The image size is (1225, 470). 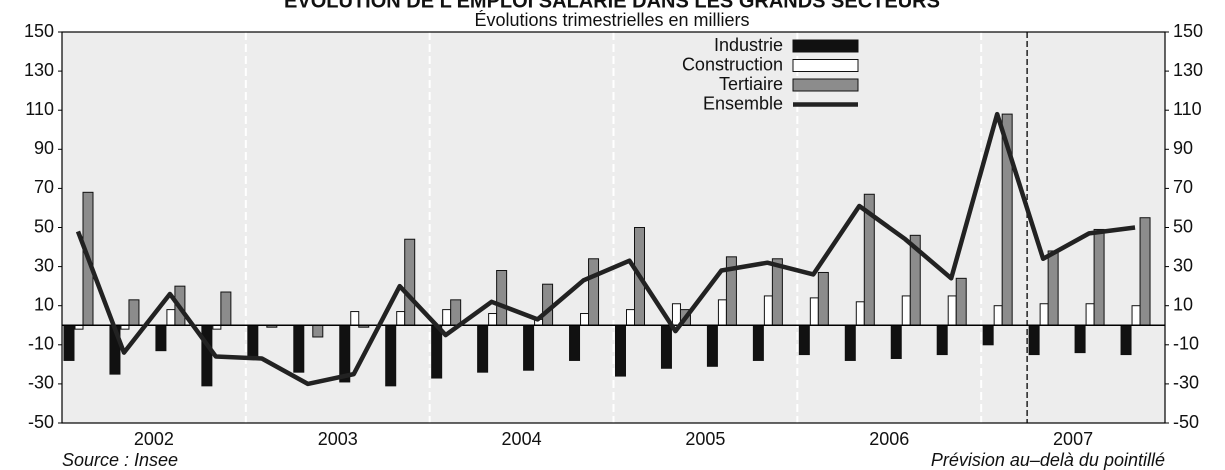 I want to click on y2-tick-label: 10, so click(x=1183, y=304).